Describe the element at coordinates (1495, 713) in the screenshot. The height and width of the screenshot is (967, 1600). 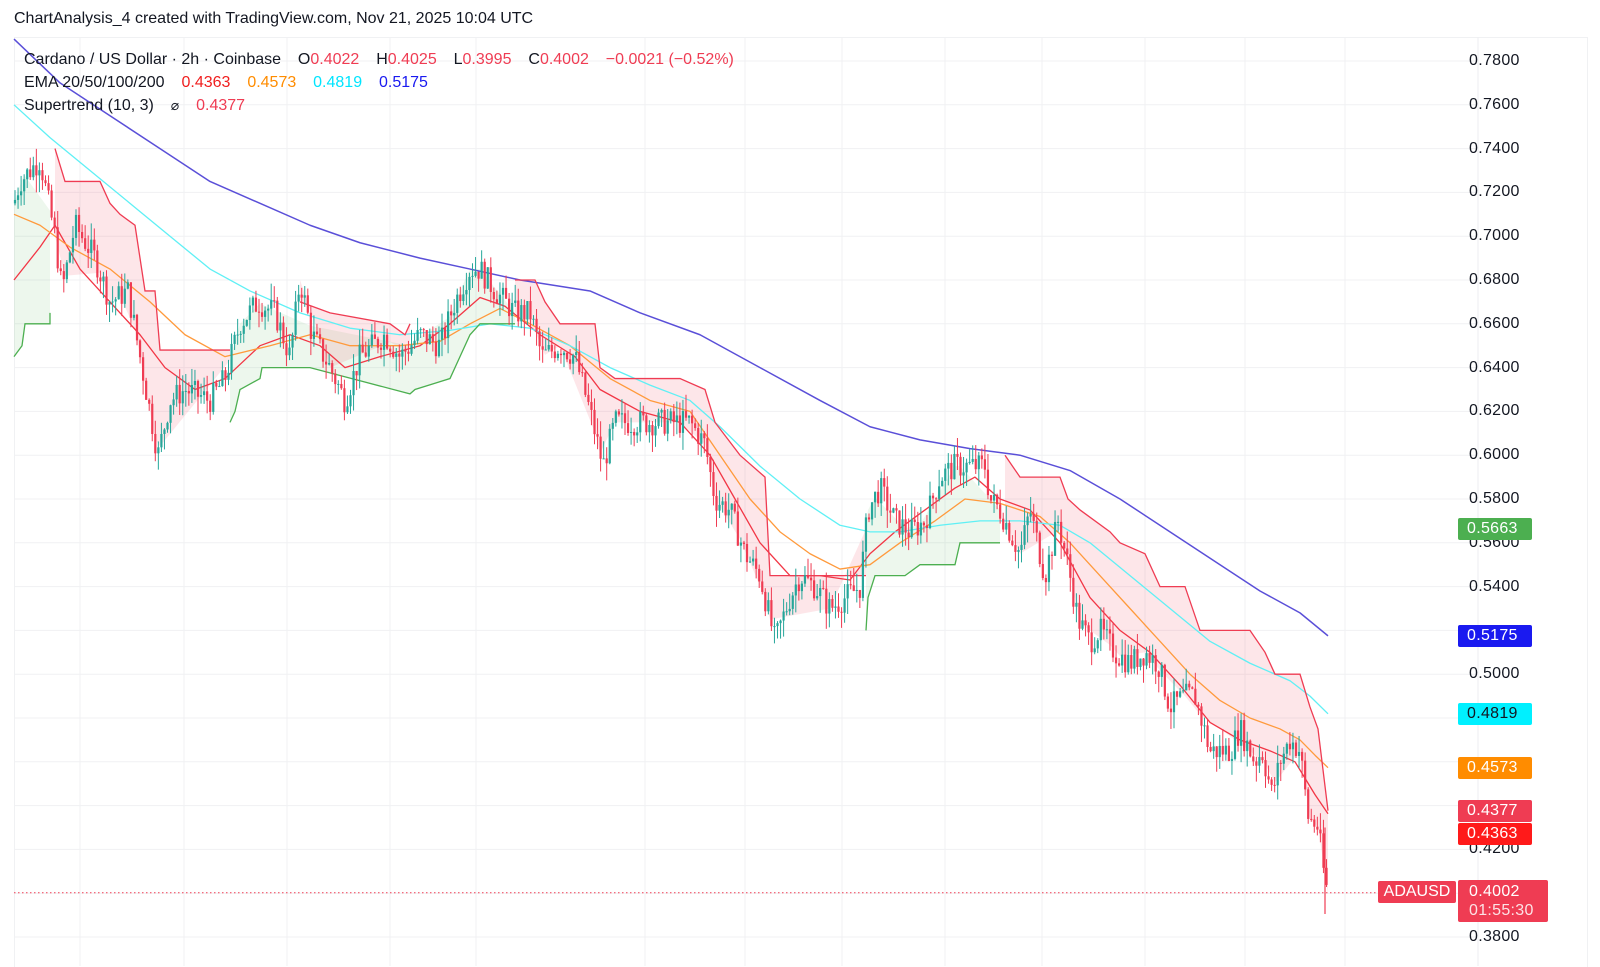
I see `ema100-tag: 0.4819` at that location.